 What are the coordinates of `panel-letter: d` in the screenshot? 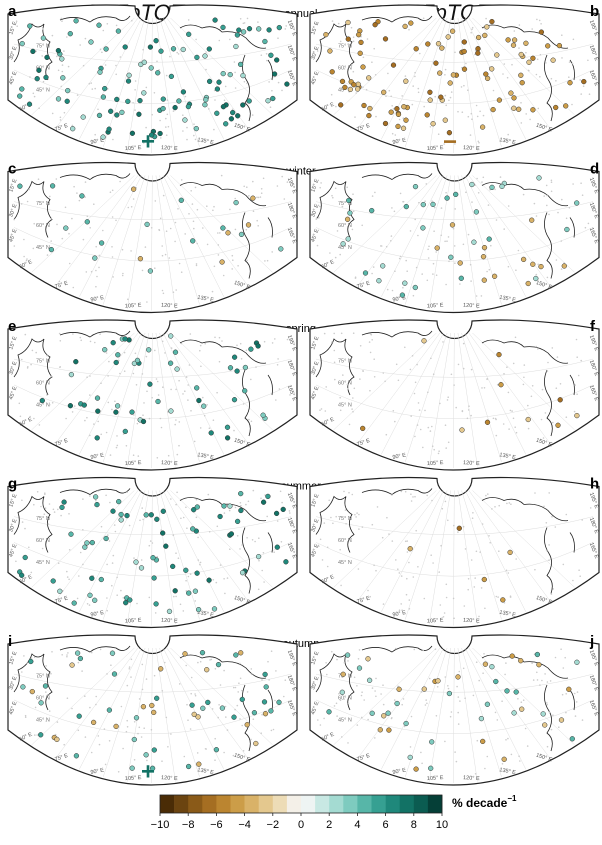 It's located at (594, 168).